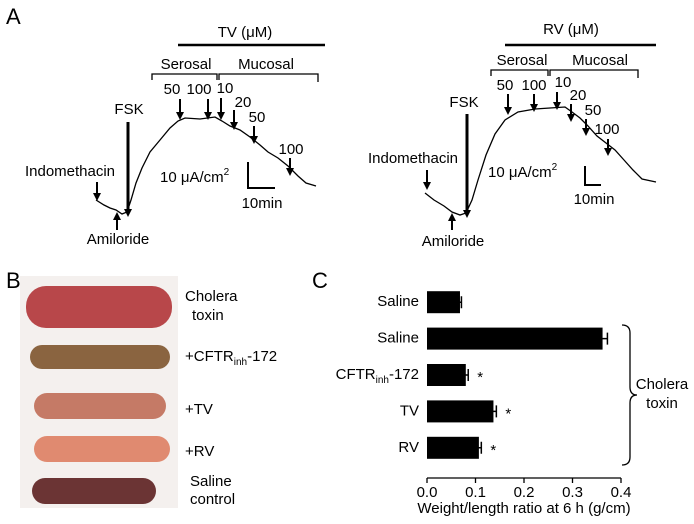 The image size is (694, 524). What do you see at coordinates (212, 499) in the screenshot?
I see `sample-label: control` at bounding box center [212, 499].